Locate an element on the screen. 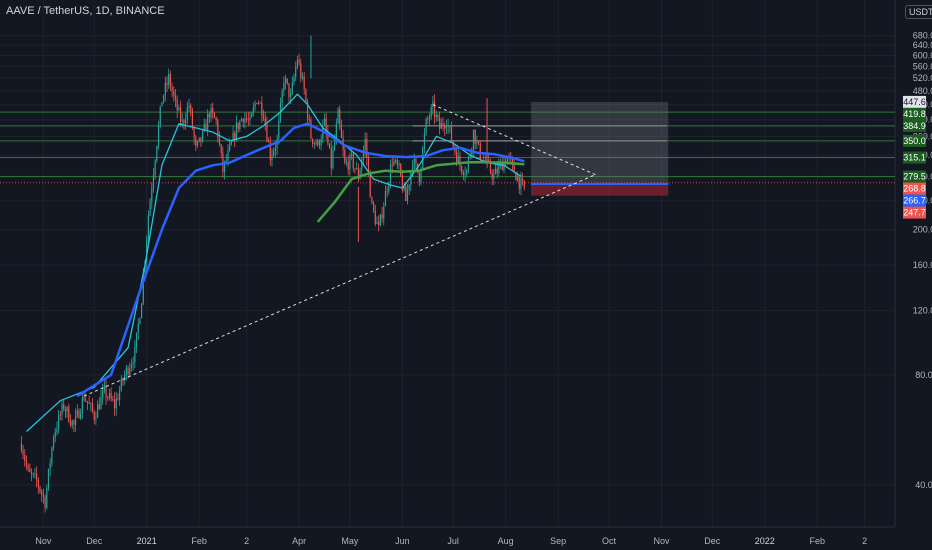 The height and width of the screenshot is (550, 932). y-tick-label: 40.0 is located at coordinates (923, 485).